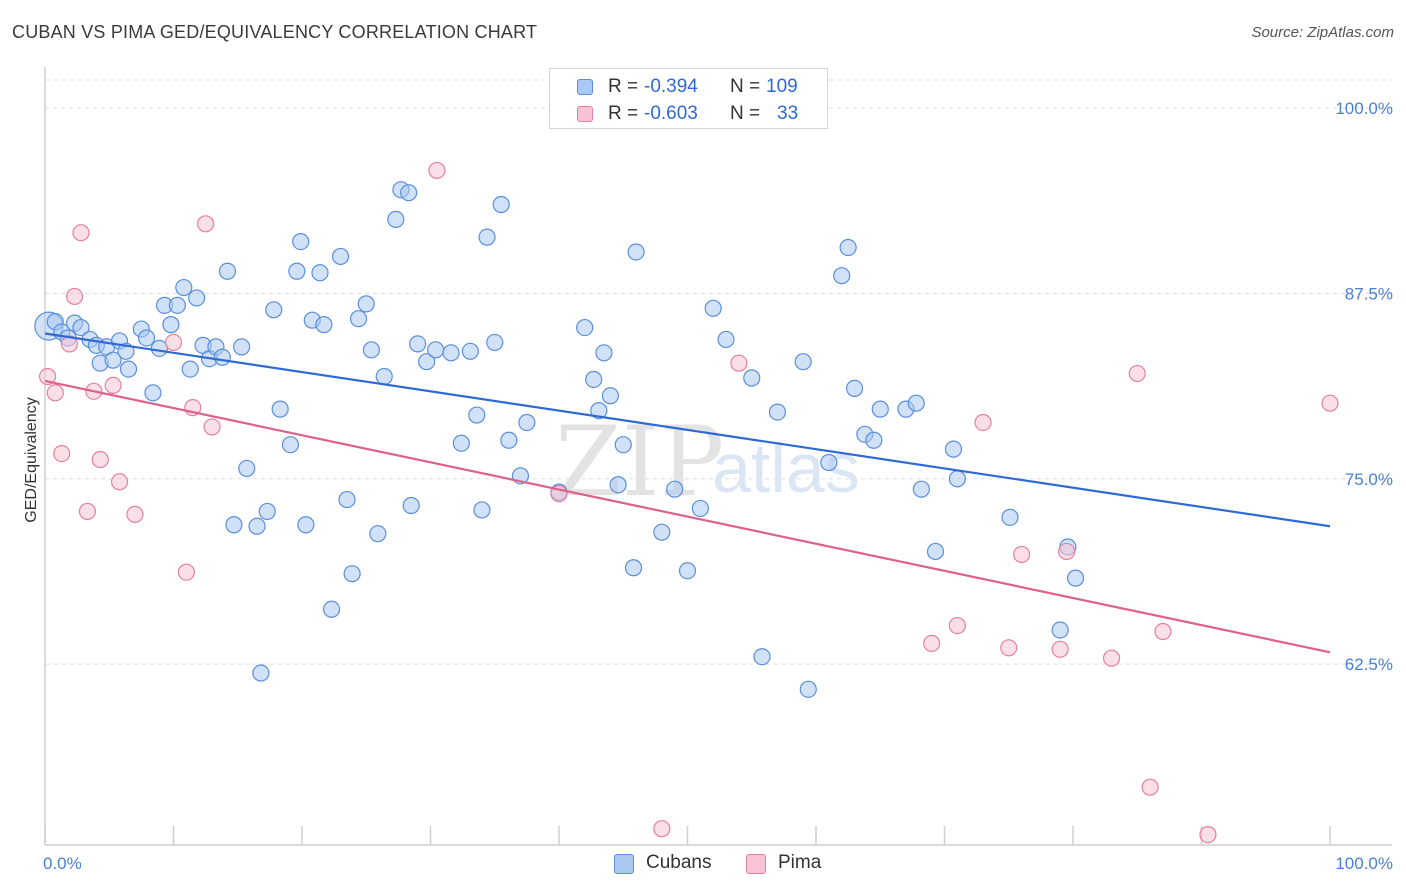  Describe the element at coordinates (1369, 293) in the screenshot. I see `y-tick-label: 87.5%` at that location.